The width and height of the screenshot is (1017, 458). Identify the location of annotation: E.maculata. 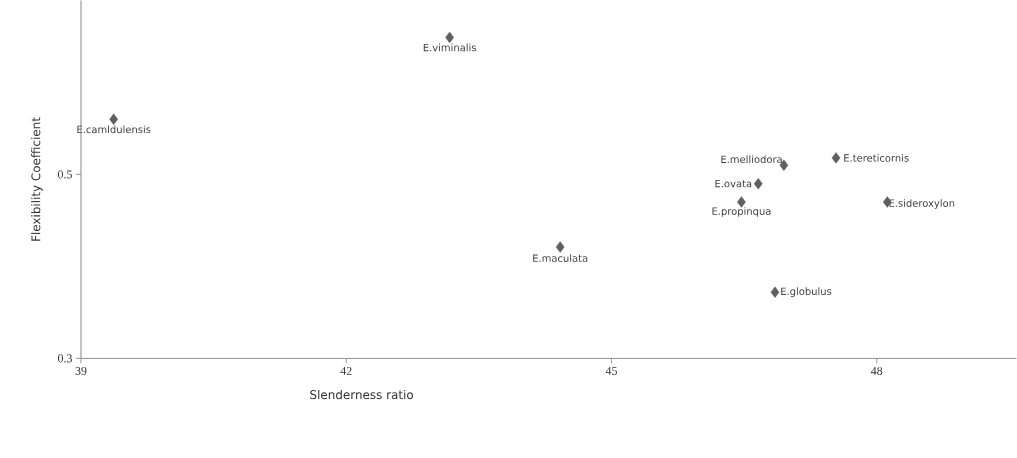
(560, 258).